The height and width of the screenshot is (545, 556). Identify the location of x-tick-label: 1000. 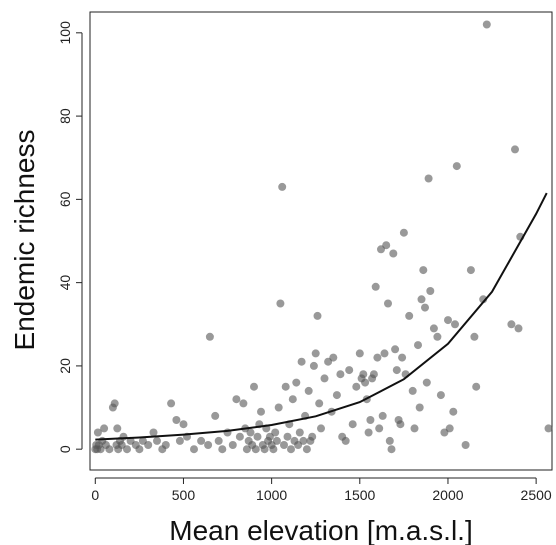
(271, 495).